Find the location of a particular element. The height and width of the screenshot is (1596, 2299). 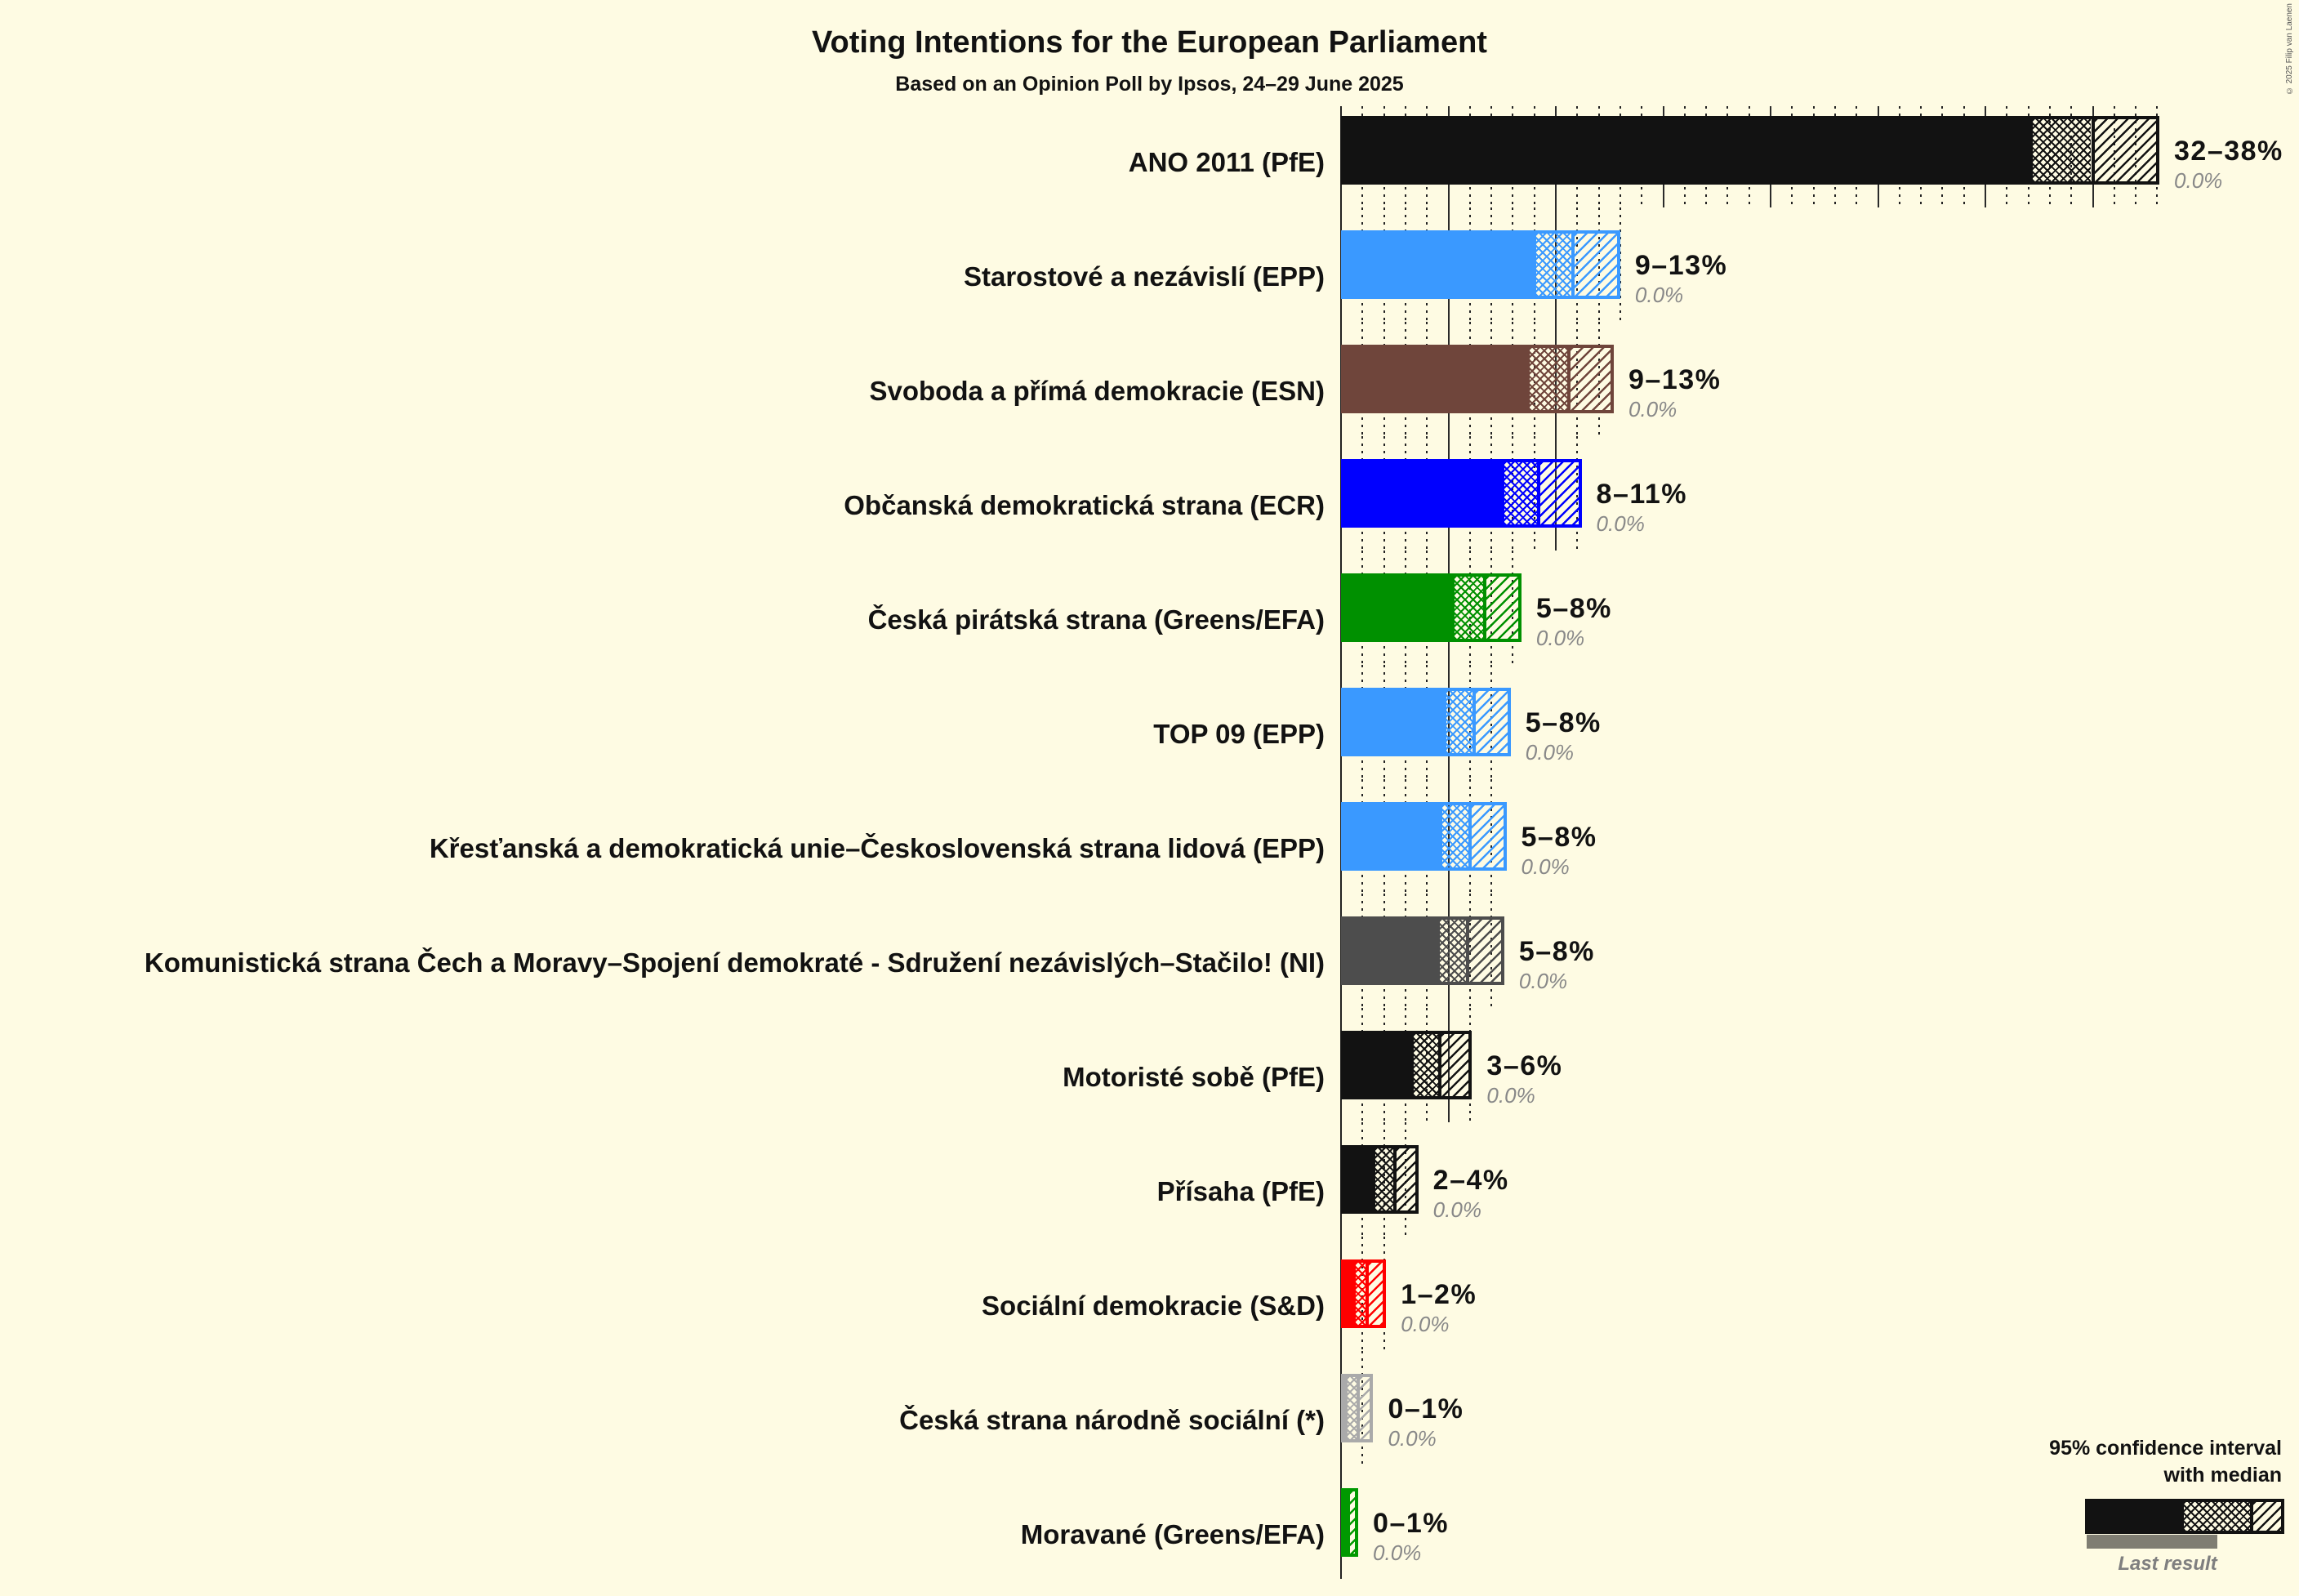

value-label: 2–4% 0.0% is located at coordinates (1471, 1194).